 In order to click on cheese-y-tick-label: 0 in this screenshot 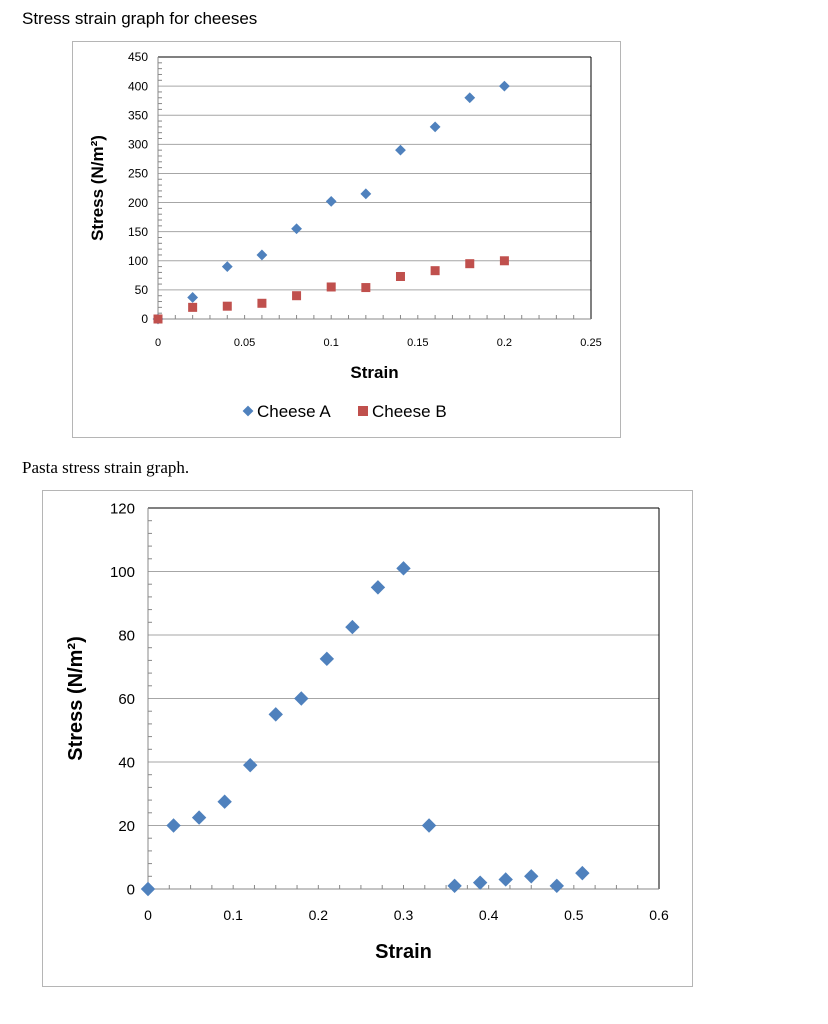, I will do `click(144, 319)`.